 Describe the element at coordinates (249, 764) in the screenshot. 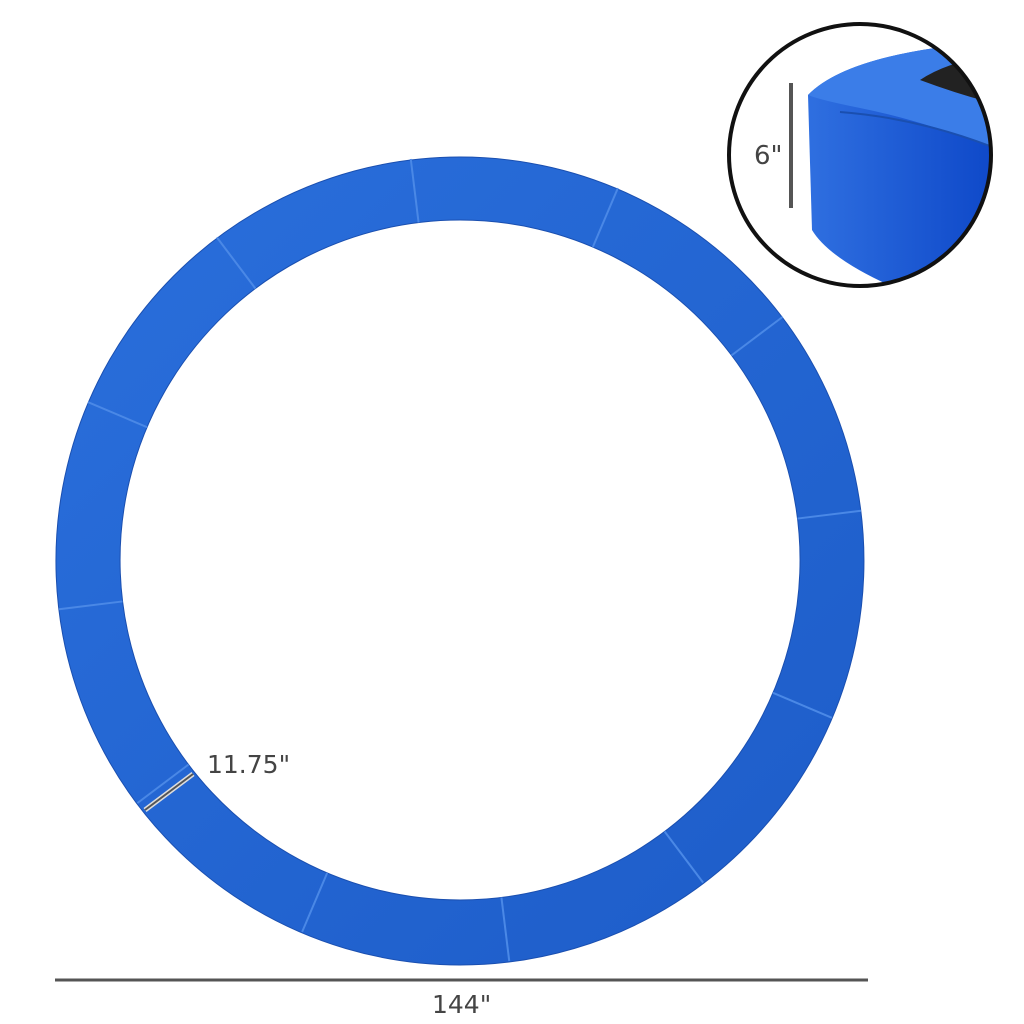

I see `width-label: 11.75"` at that location.